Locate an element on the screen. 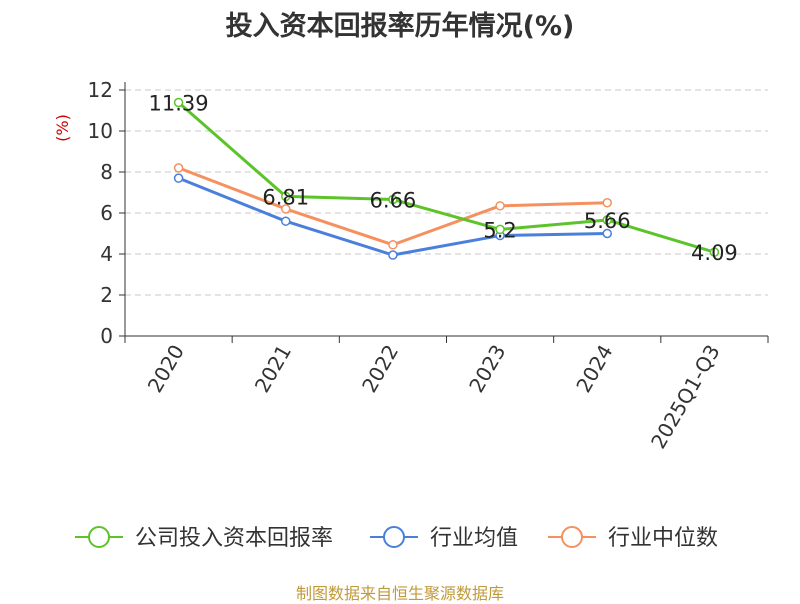  legend-label: 行业均值 is located at coordinates (474, 538).